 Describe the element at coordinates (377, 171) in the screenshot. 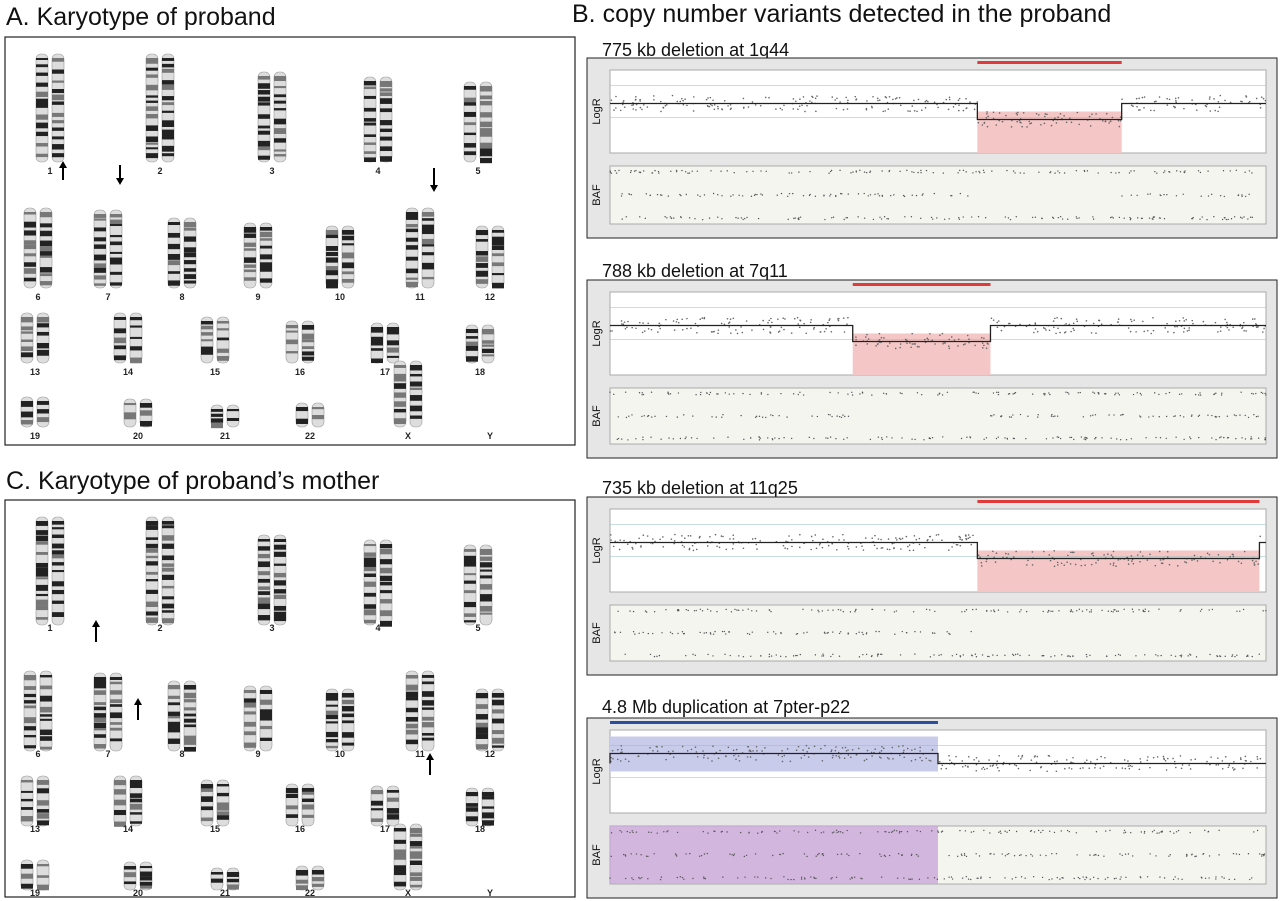

I see `chromosome-label: 4` at that location.